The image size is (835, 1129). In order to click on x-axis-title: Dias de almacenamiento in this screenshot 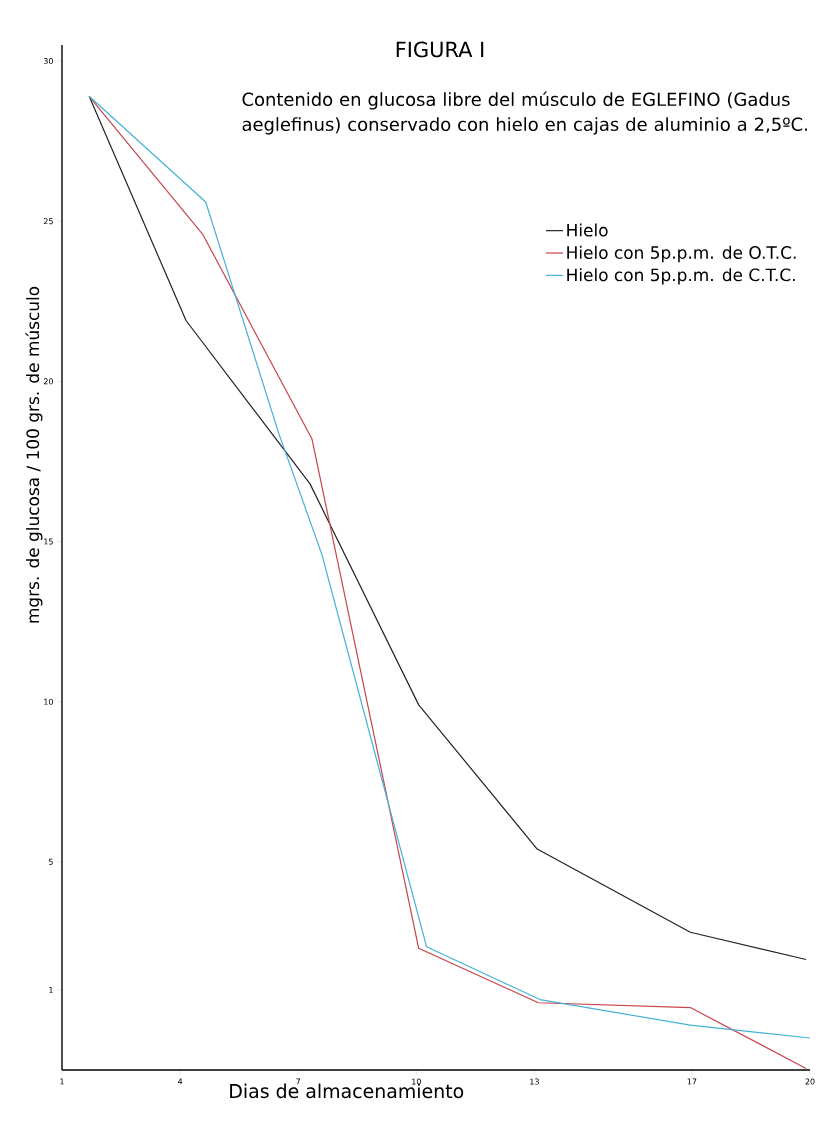, I will do `click(347, 1091)`.